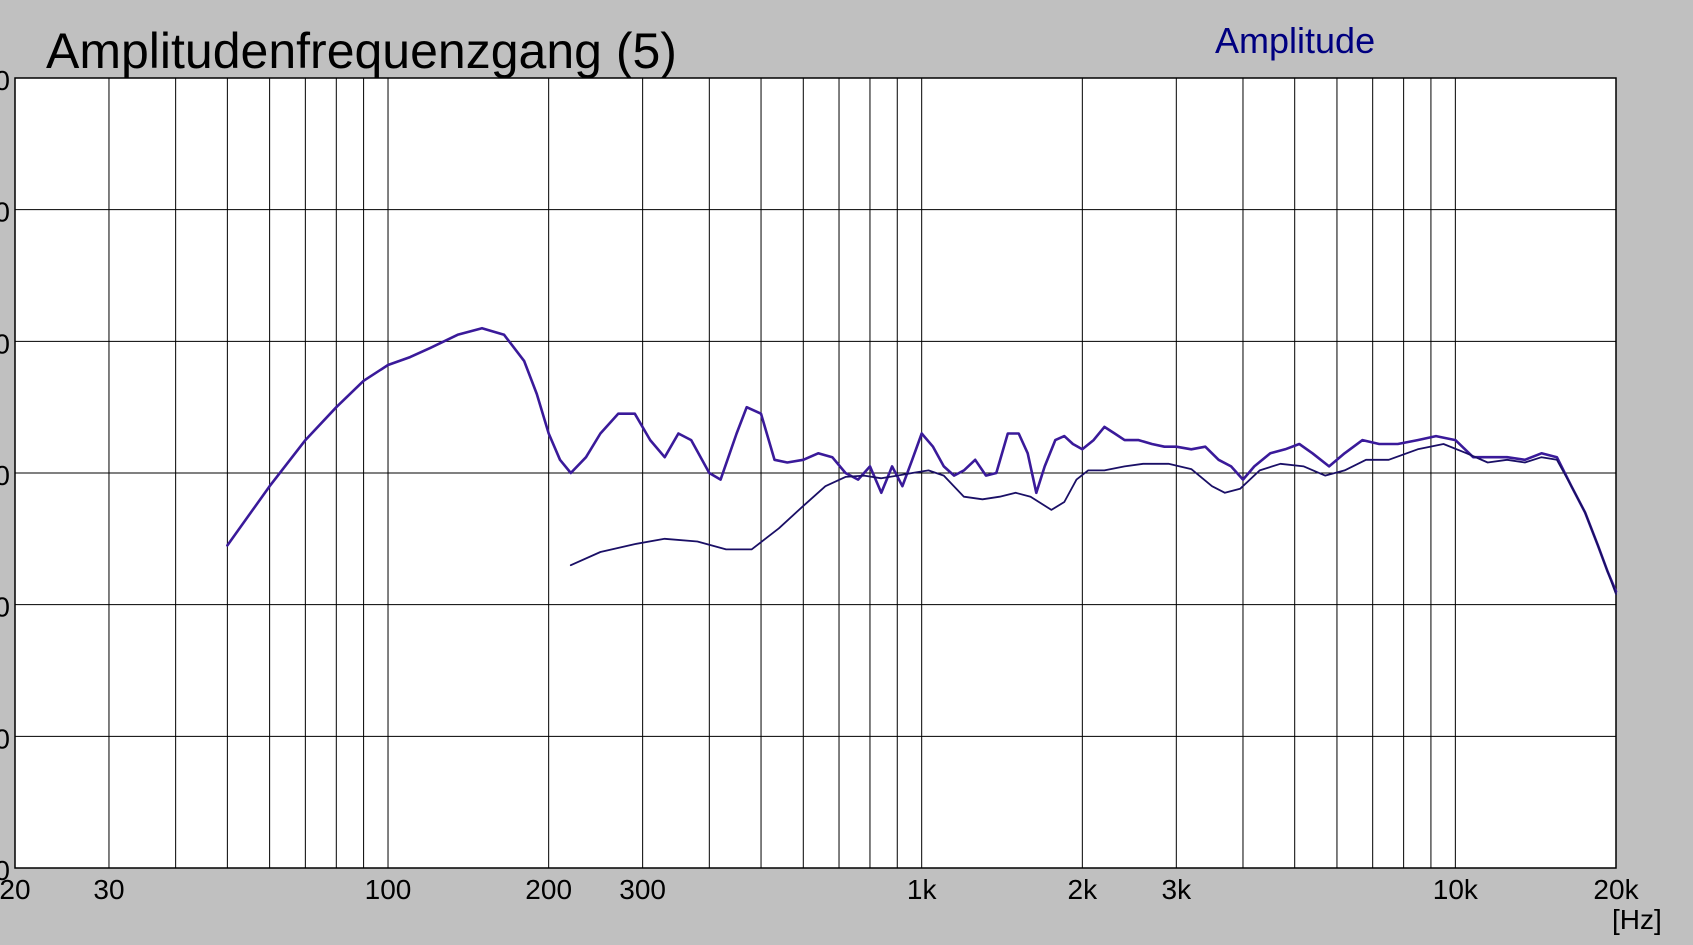 The height and width of the screenshot is (945, 1693). Describe the element at coordinates (1093, 519) in the screenshot. I see `series-line-secondary` at that location.